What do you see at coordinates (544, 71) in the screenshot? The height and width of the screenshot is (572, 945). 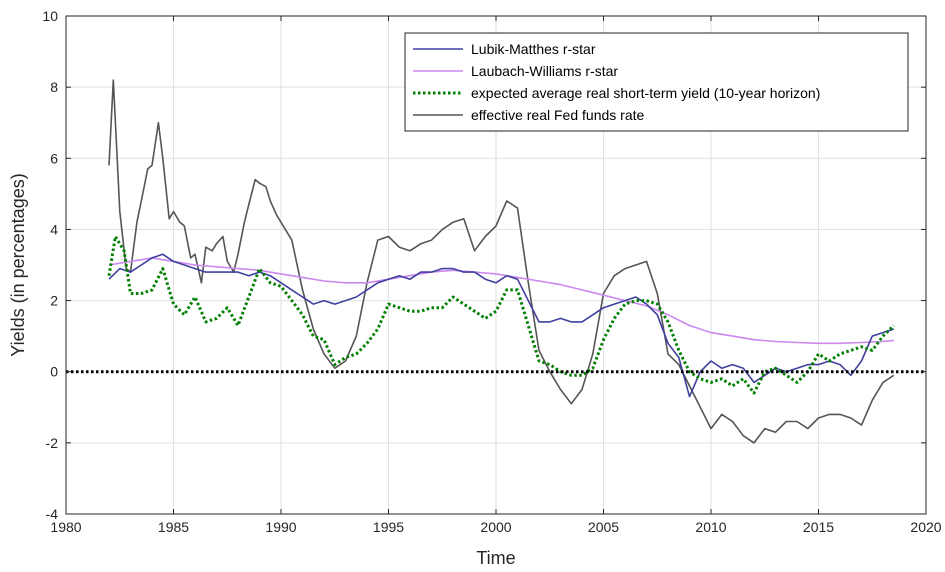 I see `legend-label: Laubach-Williams r-star` at bounding box center [544, 71].